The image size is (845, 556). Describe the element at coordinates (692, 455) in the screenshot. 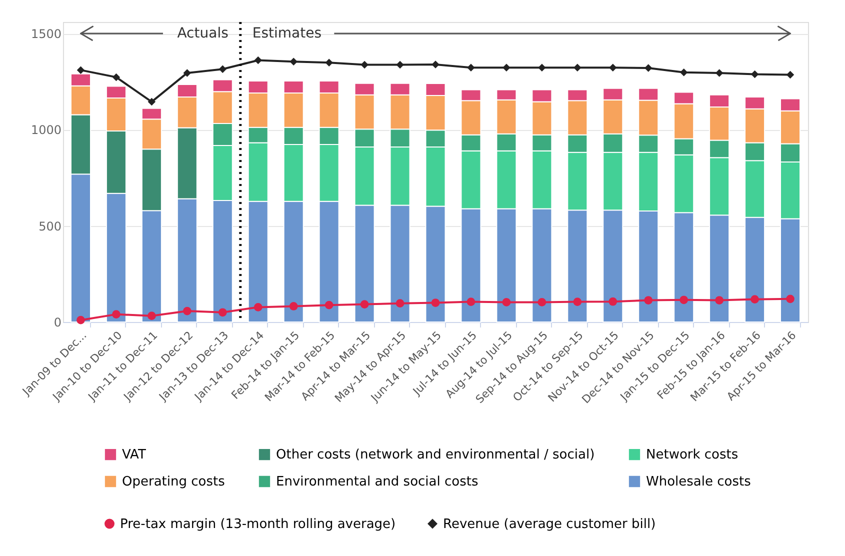

I see `legend-label: Network costs` at that location.